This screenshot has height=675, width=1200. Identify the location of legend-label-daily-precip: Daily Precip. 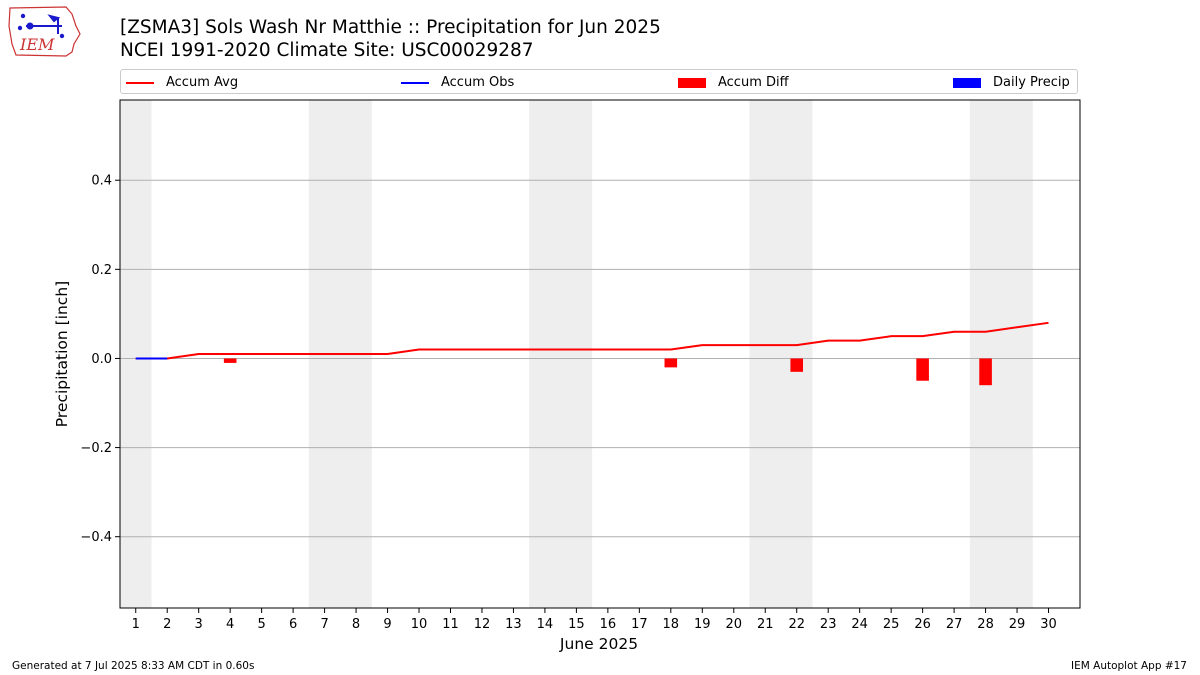
(1031, 82).